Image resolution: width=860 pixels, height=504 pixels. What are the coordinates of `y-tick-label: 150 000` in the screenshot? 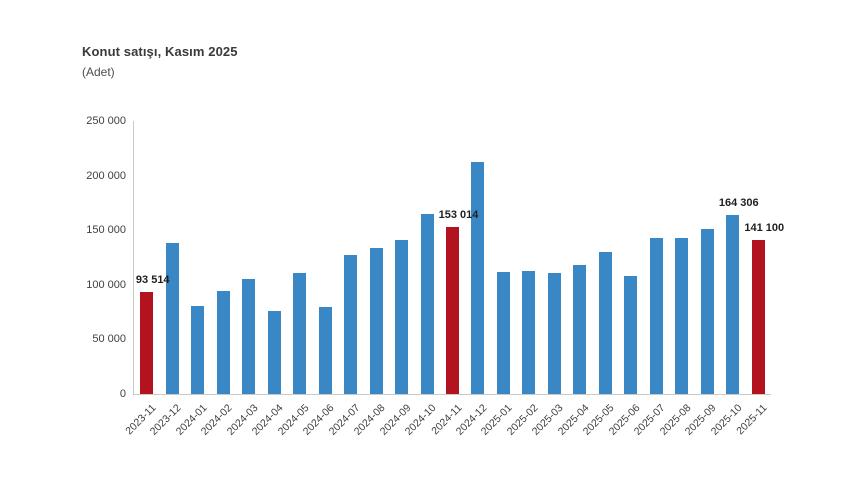 It's located at (106, 230).